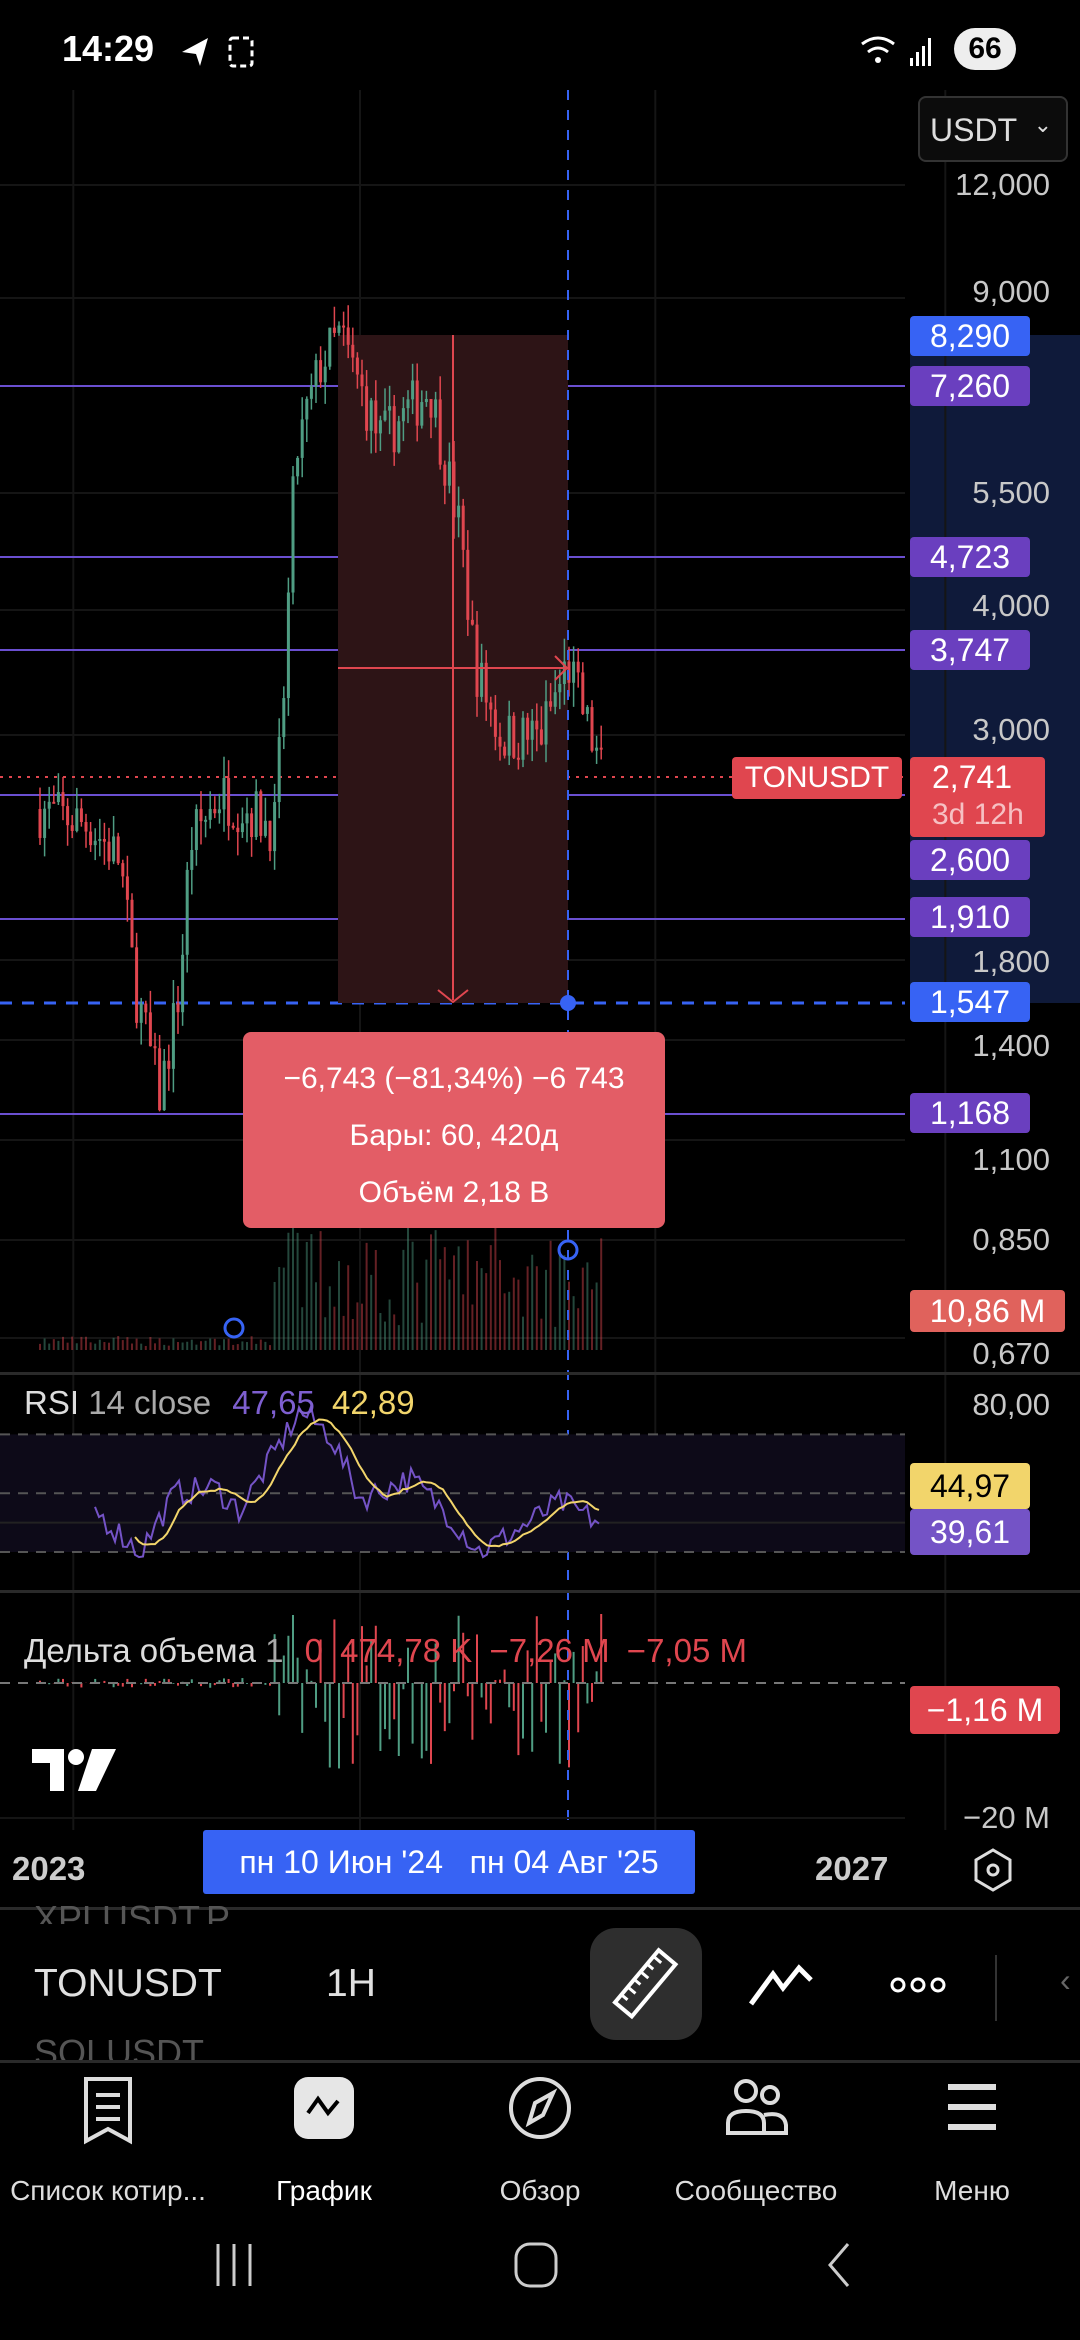 Image resolution: width=1080 pixels, height=2340 pixels. Describe the element at coordinates (781, 1985) in the screenshot. I see `drawing-tools-icon` at that location.